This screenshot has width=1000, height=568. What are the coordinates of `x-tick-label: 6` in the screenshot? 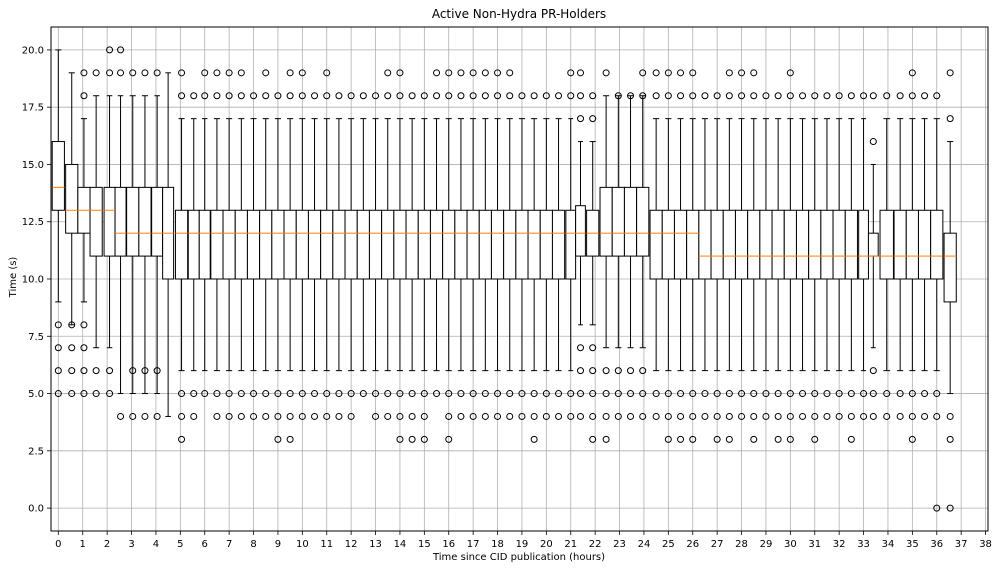 It's located at (205, 544).